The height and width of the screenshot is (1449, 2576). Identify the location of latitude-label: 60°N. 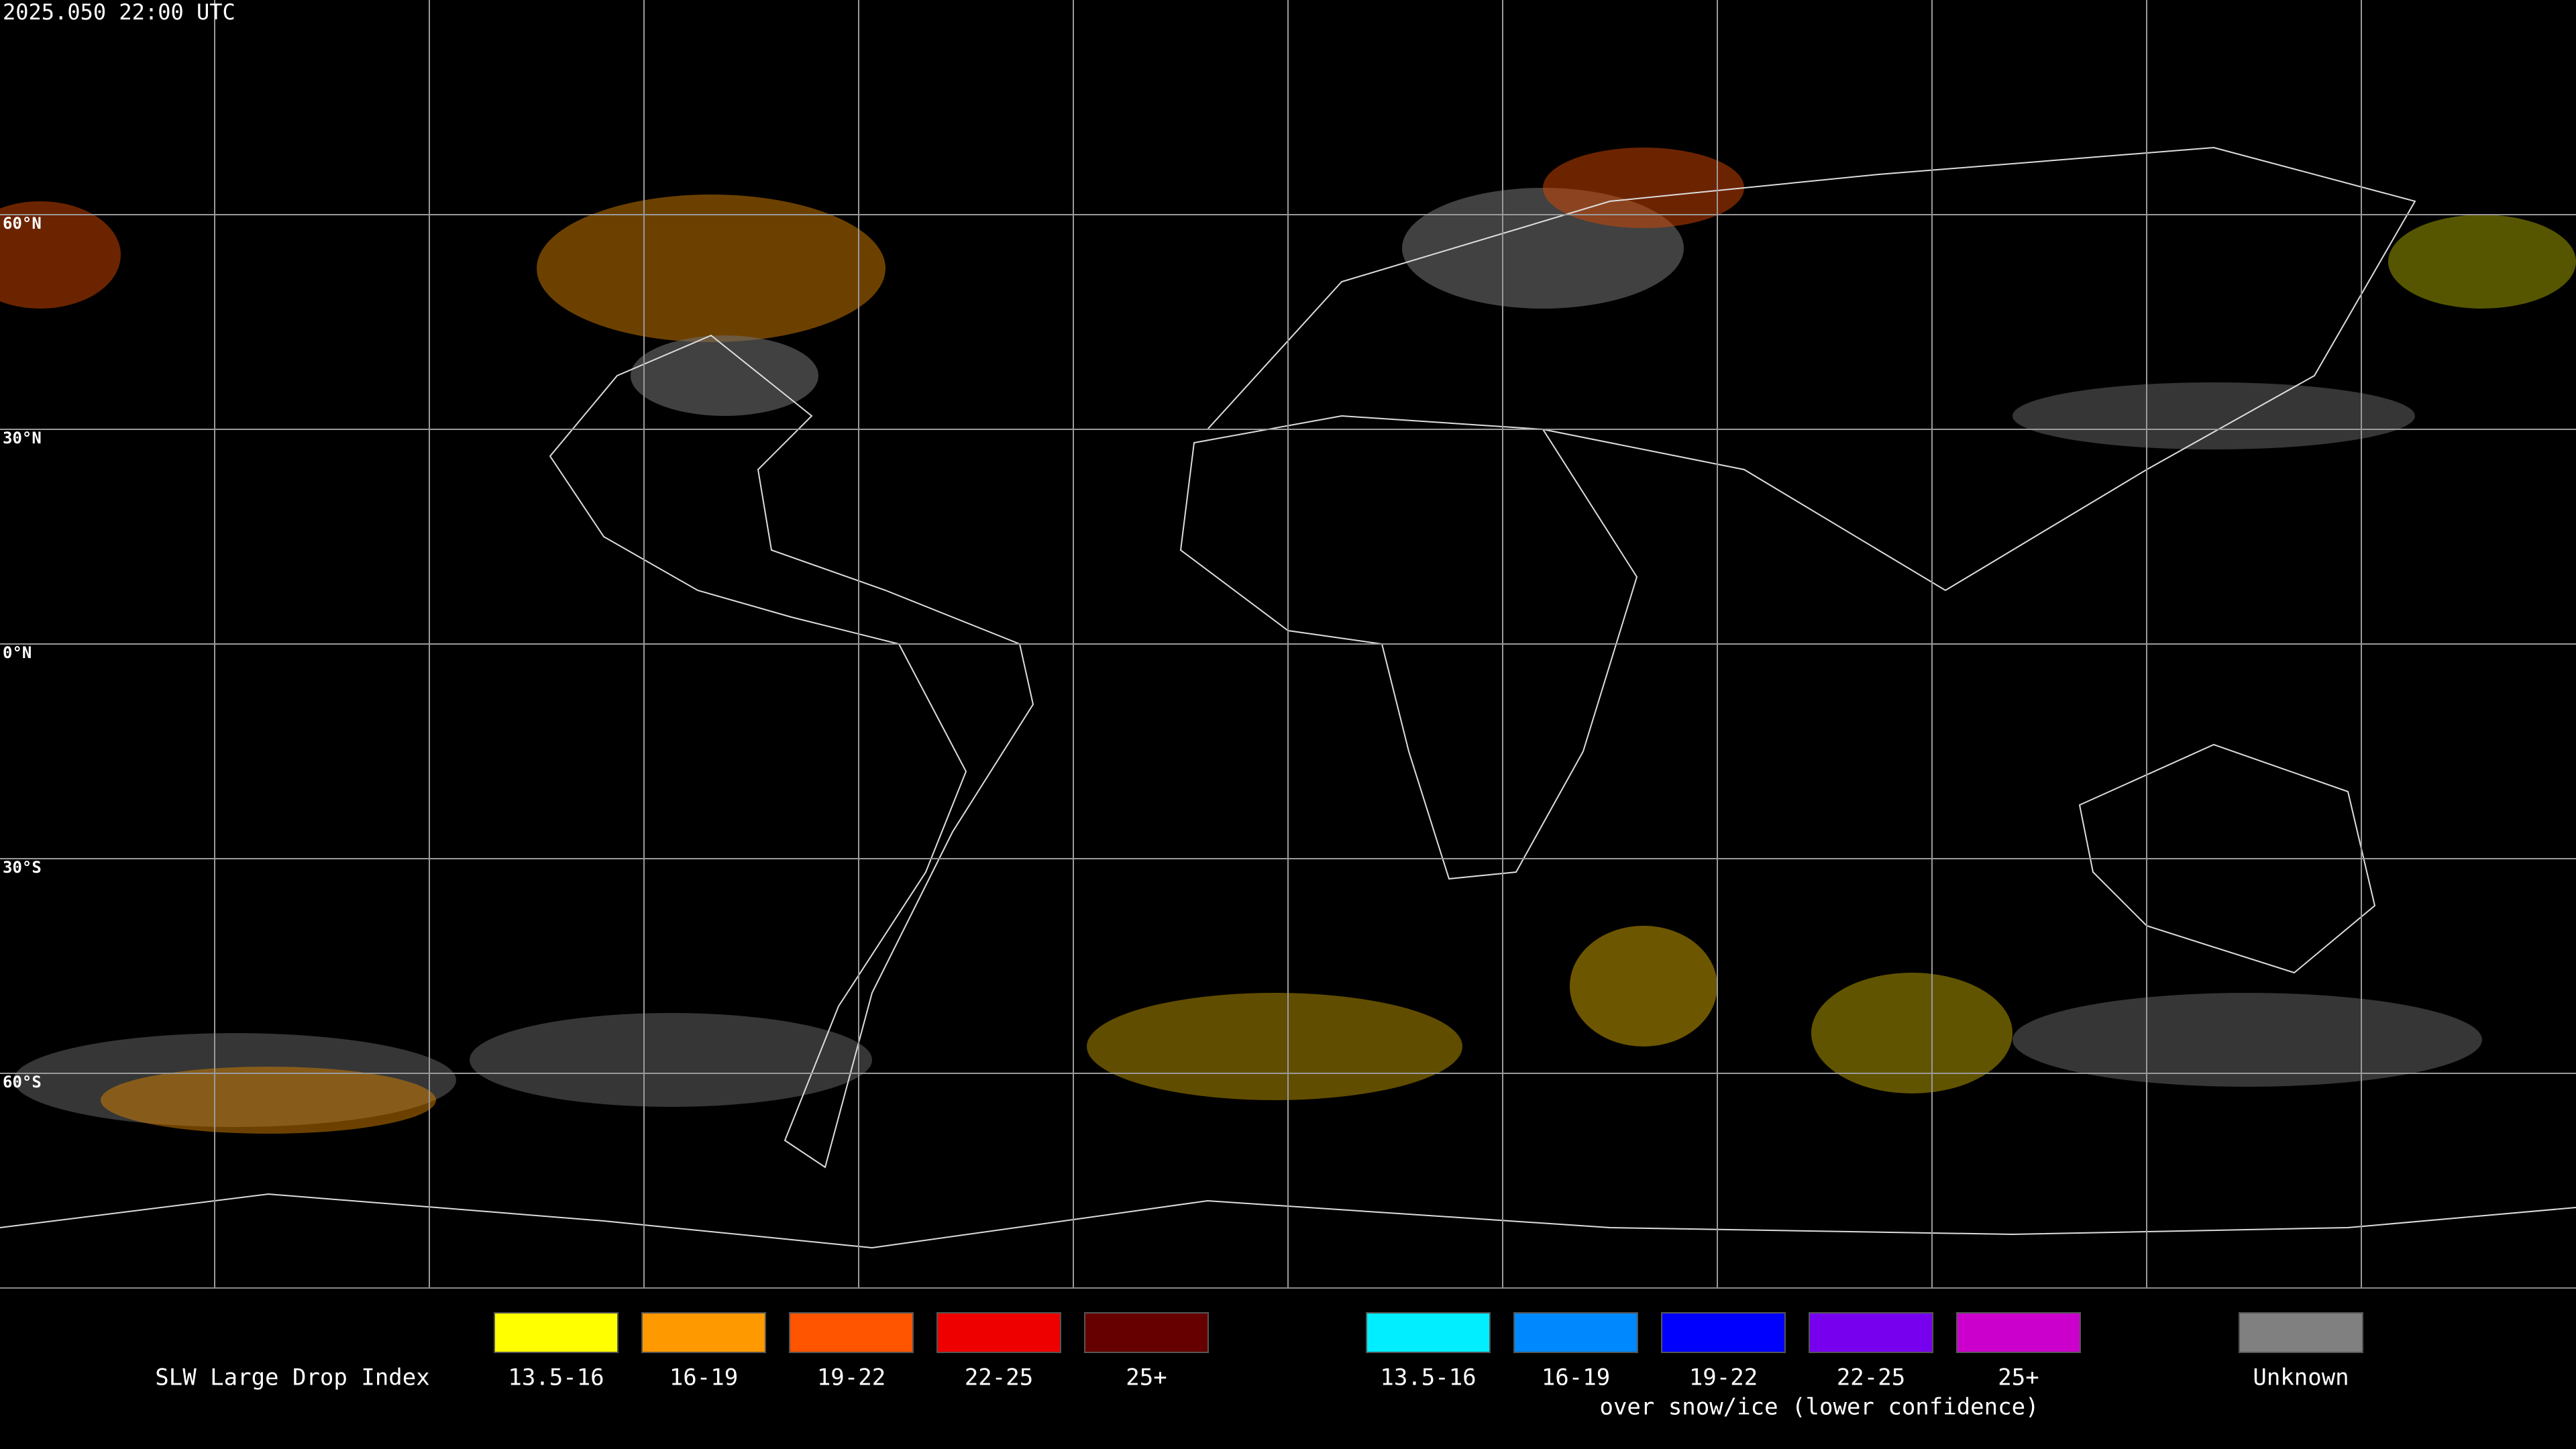
(22, 223).